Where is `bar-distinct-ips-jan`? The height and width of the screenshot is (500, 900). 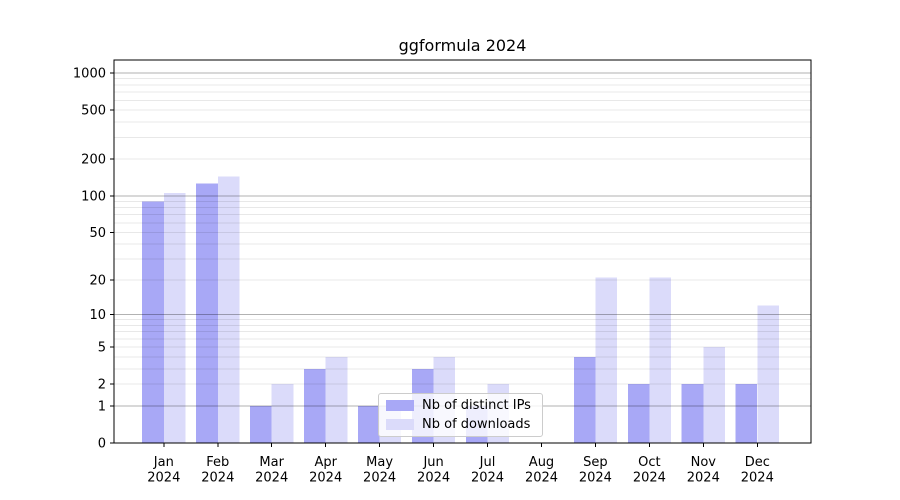 bar-distinct-ips-jan is located at coordinates (153, 322).